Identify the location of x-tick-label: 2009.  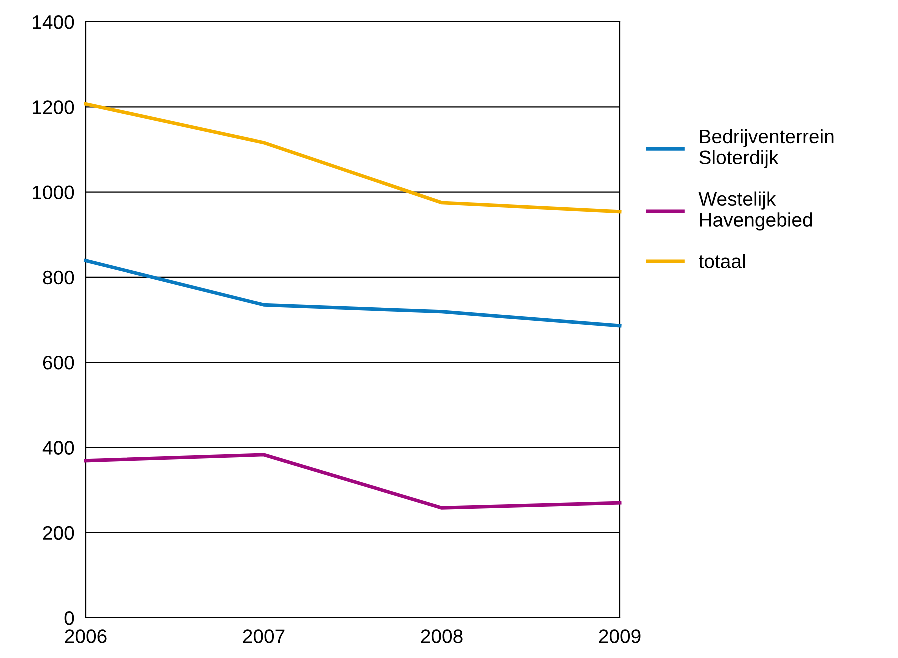
(620, 637).